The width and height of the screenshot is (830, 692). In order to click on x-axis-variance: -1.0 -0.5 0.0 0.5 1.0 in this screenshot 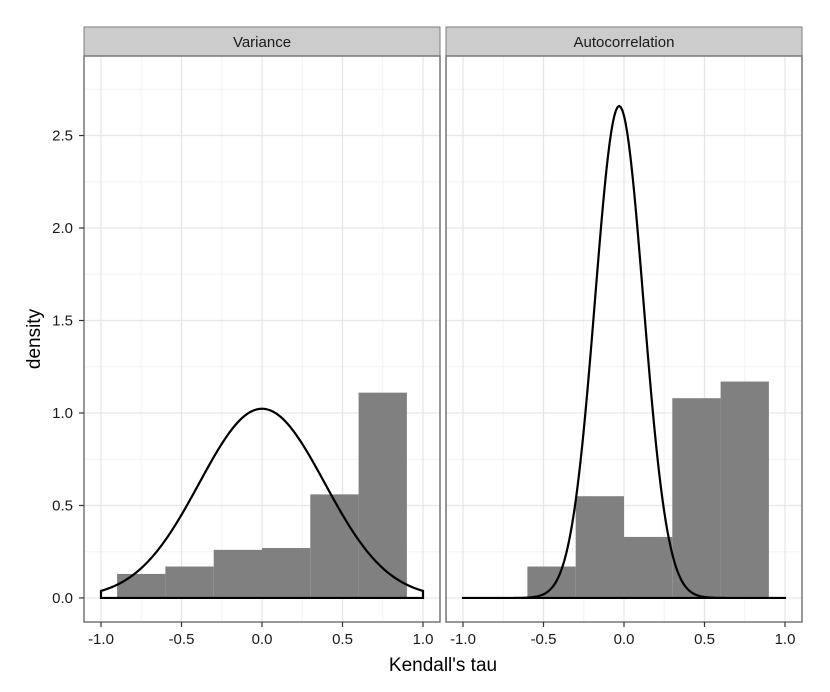, I will do `click(260, 635)`.